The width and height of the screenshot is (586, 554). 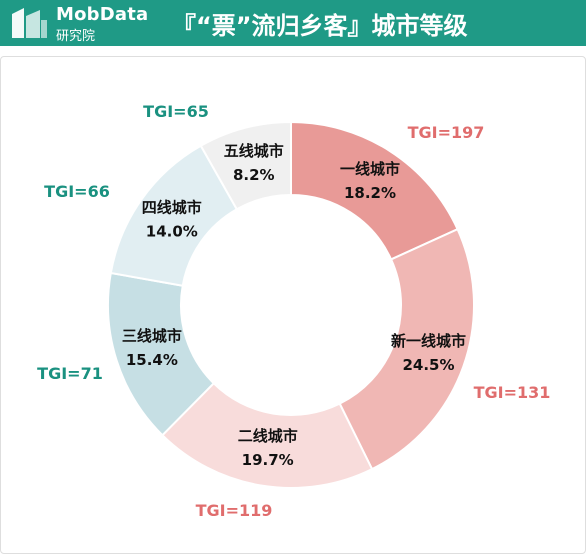 I want to click on tgi-label: TGI=131, so click(x=512, y=392).